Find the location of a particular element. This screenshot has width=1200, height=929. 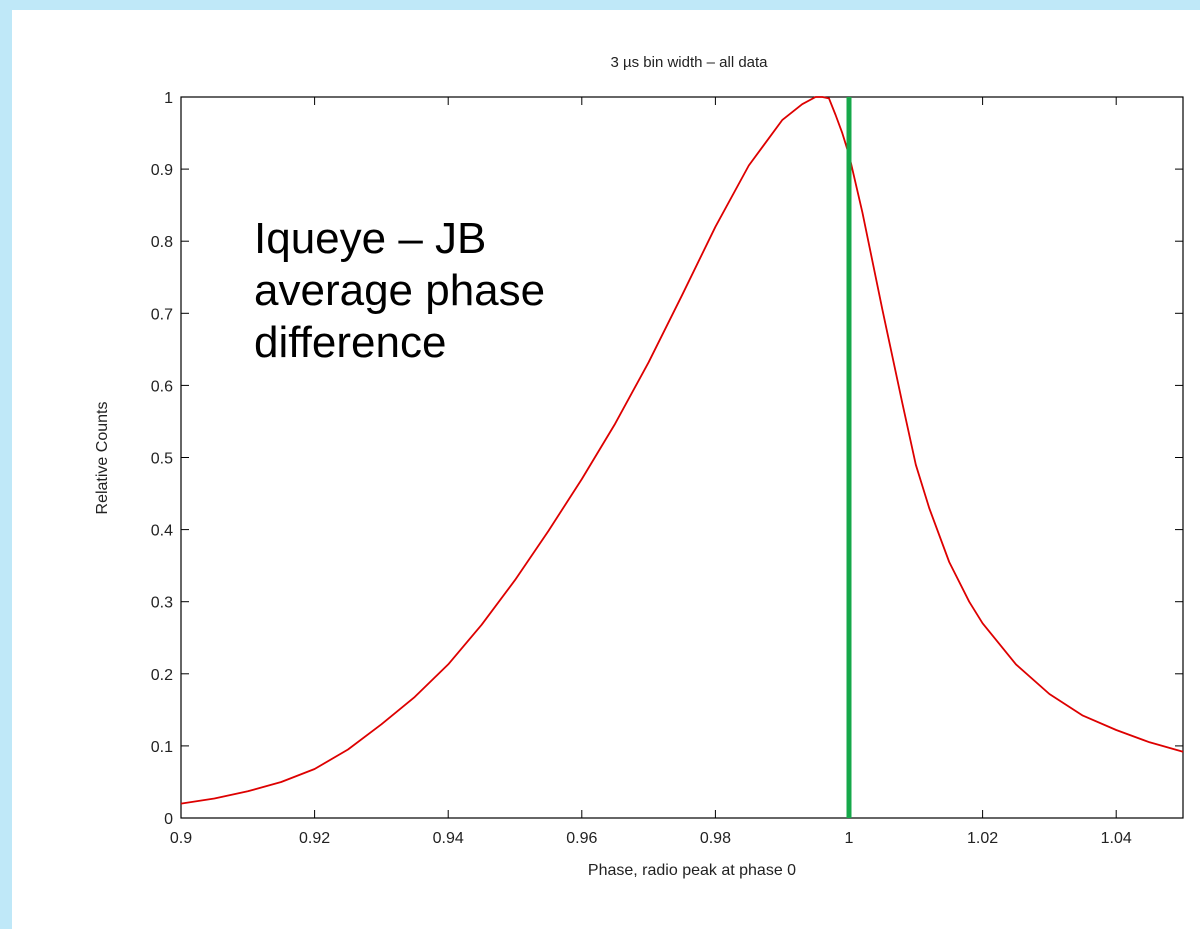

x-tick-label: 0.9 is located at coordinates (181, 838).